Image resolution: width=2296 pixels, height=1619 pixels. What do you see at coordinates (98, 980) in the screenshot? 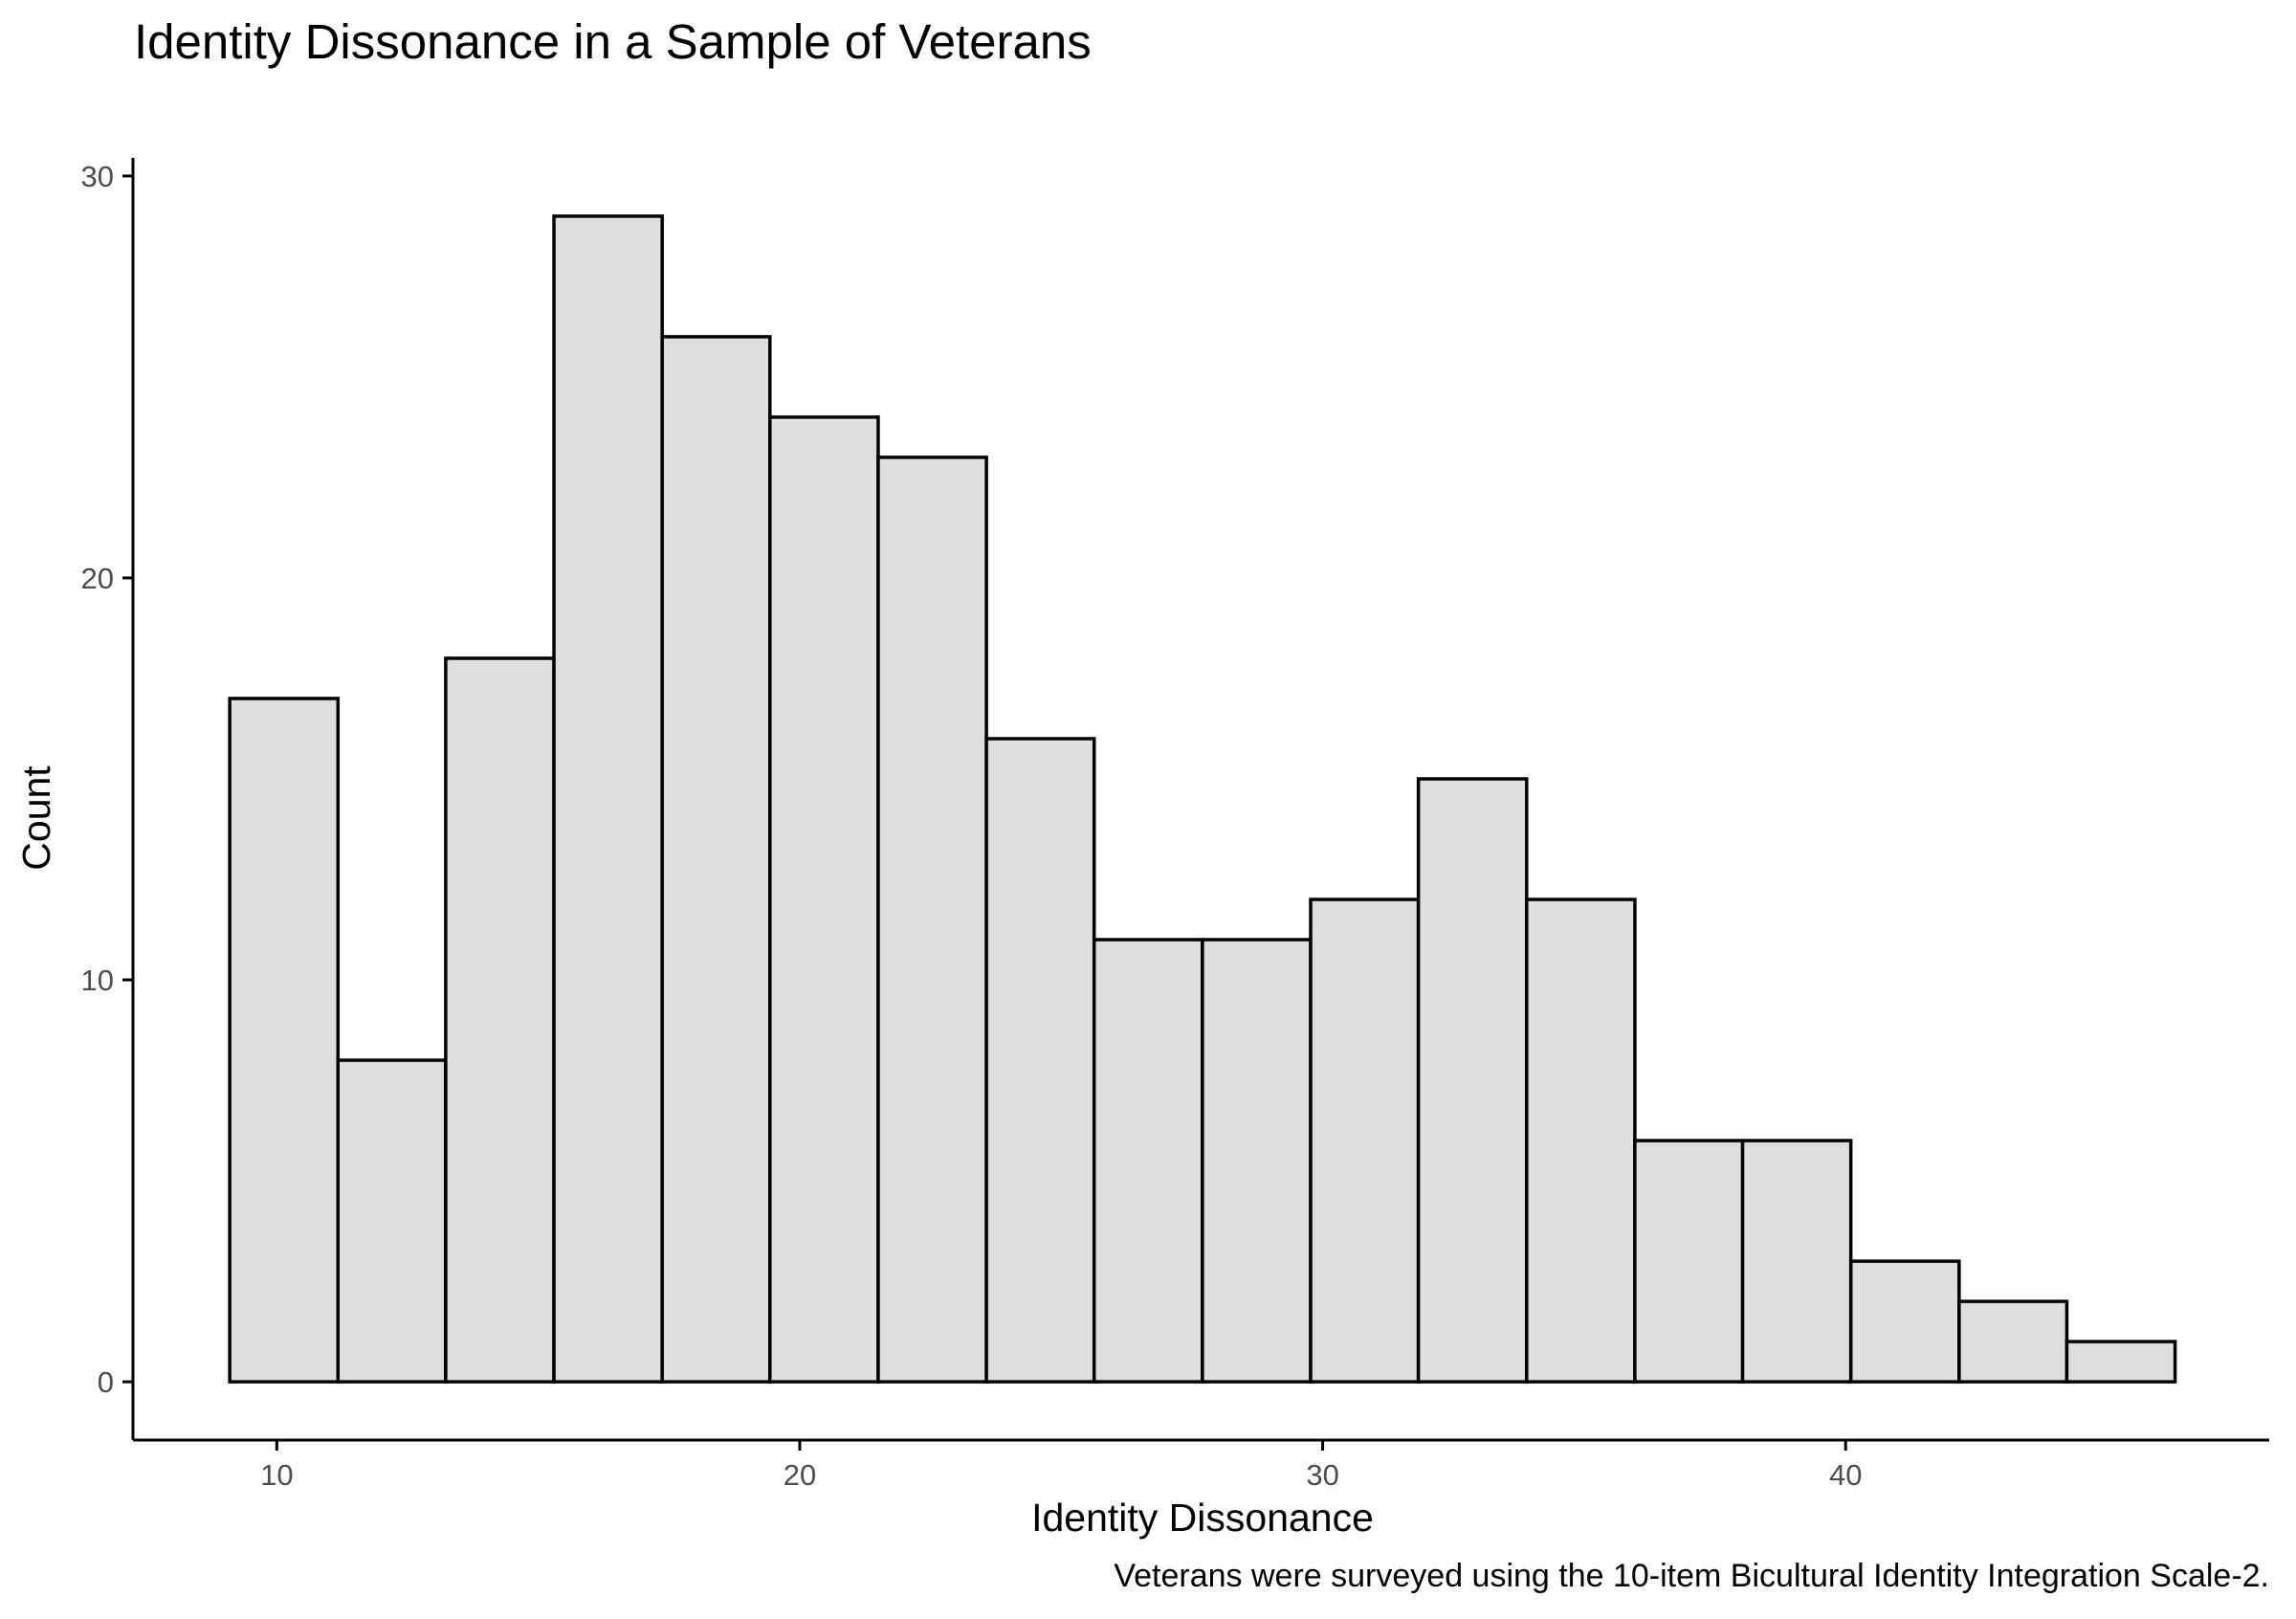
I see `y-tick-label: 10` at bounding box center [98, 980].